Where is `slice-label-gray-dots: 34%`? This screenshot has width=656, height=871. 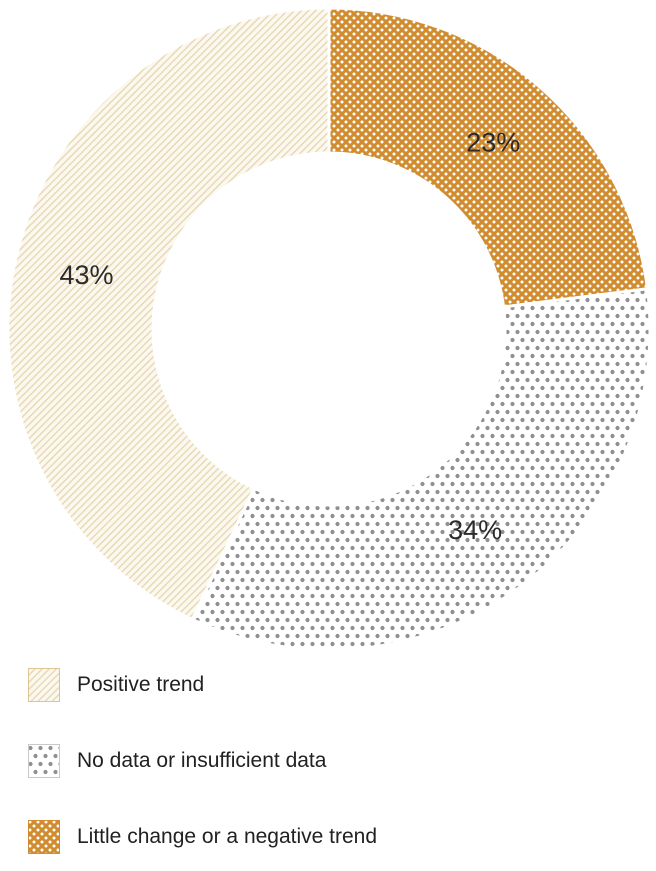 slice-label-gray-dots: 34% is located at coordinates (475, 530).